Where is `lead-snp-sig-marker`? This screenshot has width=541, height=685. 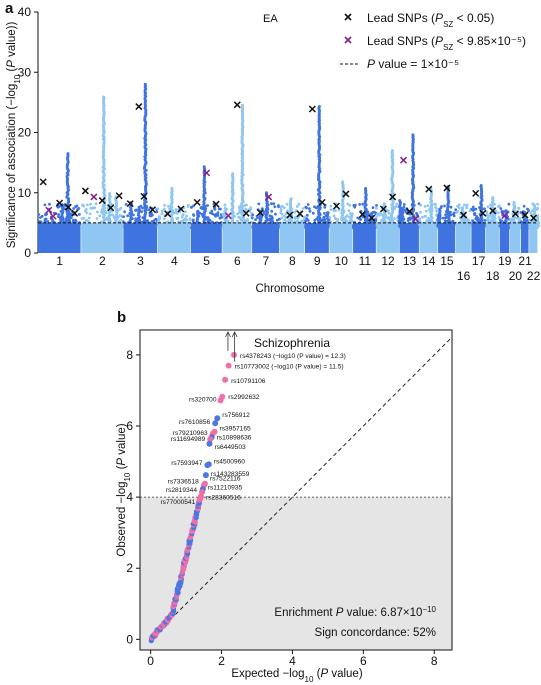 lead-snp-sig-marker is located at coordinates (94, 197).